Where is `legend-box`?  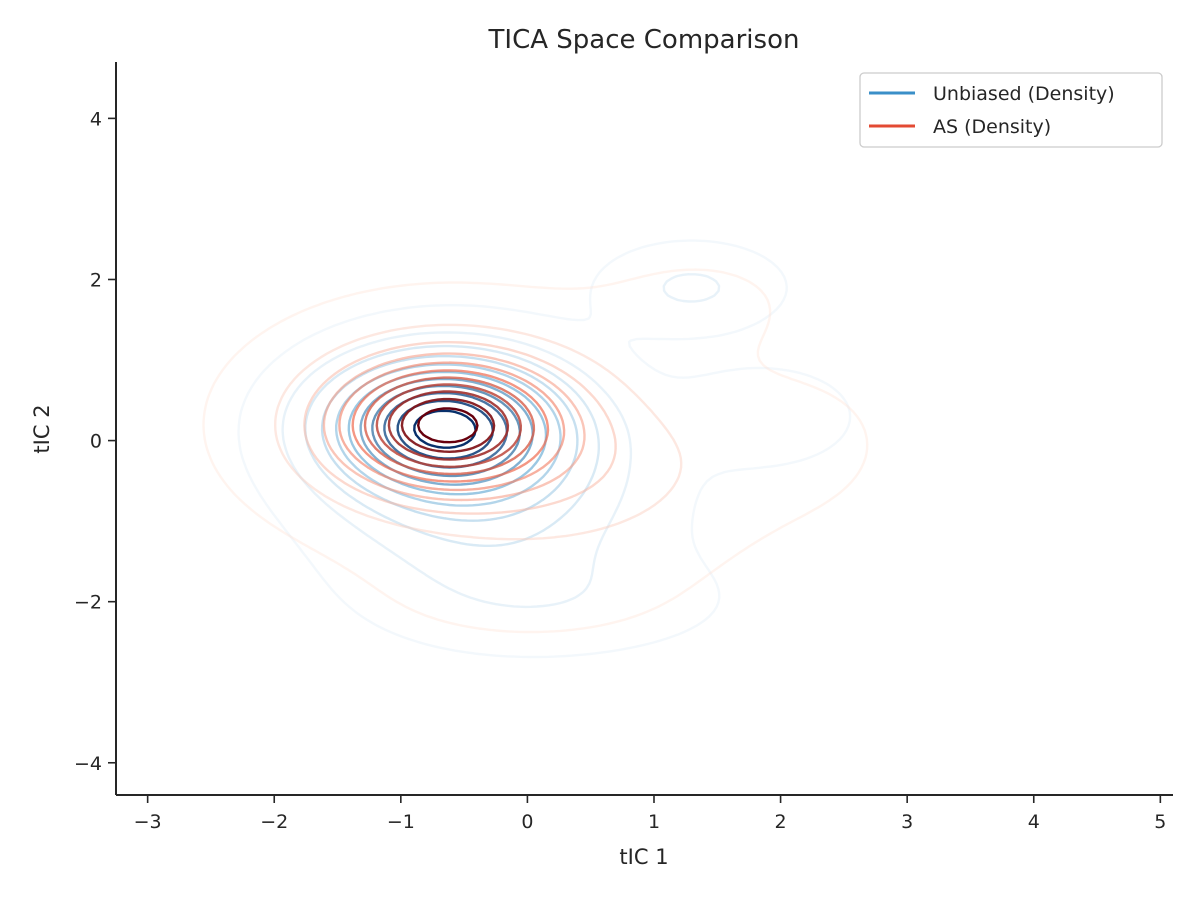 legend-box is located at coordinates (1011, 110).